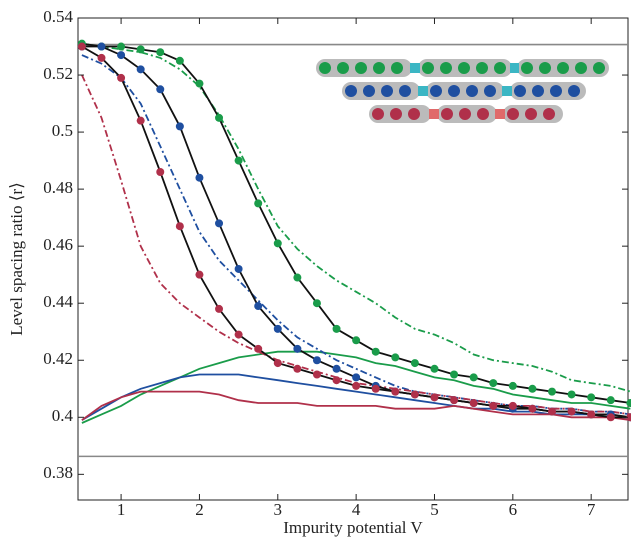 This screenshot has width=631, height=540. Describe the element at coordinates (121, 509) in the screenshot. I see `x-tick-label: 1` at that location.